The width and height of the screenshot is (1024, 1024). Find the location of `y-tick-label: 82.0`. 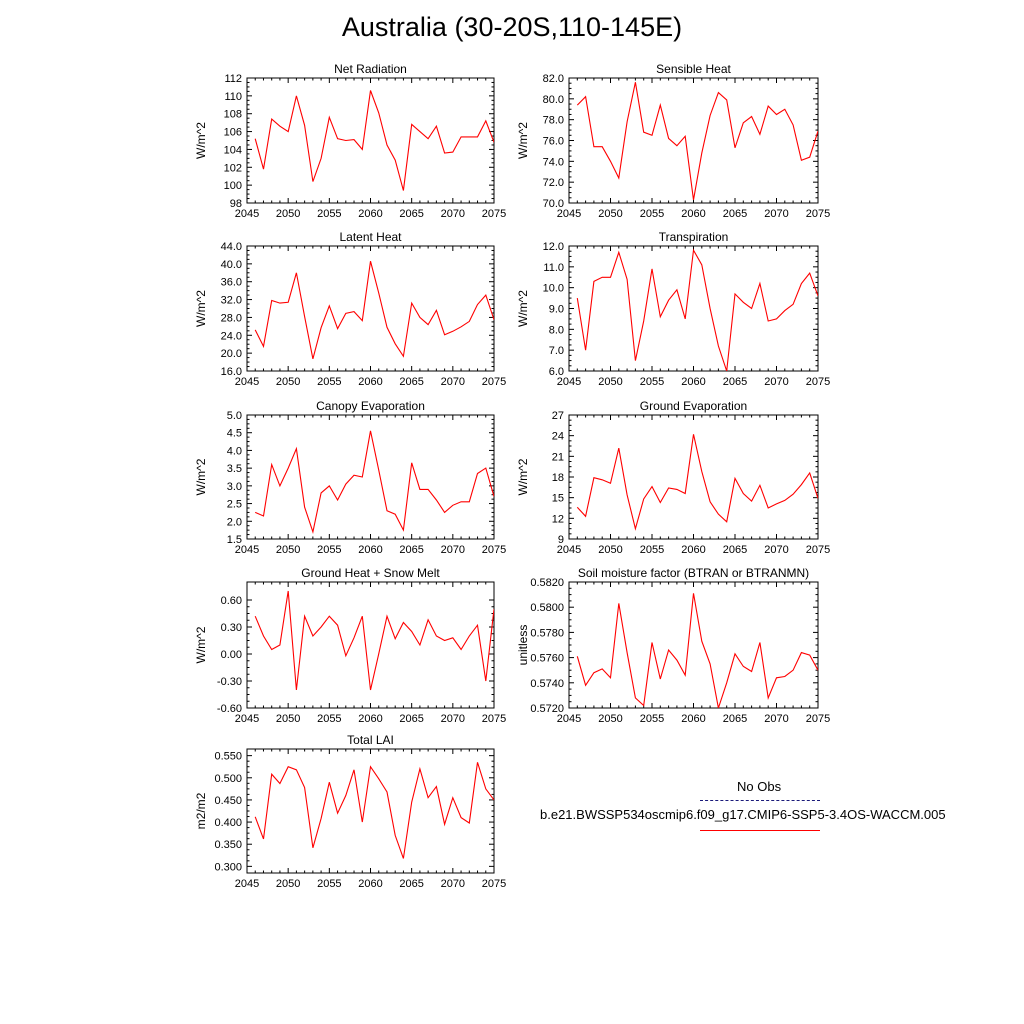

y-tick-label: 82.0 is located at coordinates (553, 79).